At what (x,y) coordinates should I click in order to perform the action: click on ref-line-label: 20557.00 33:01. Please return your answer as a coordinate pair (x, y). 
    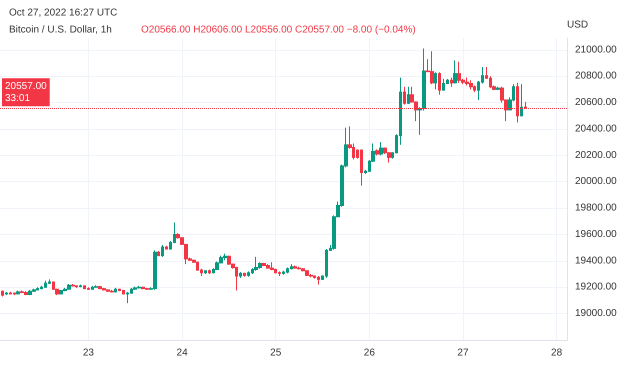
    Looking at the image, I should click on (26, 92).